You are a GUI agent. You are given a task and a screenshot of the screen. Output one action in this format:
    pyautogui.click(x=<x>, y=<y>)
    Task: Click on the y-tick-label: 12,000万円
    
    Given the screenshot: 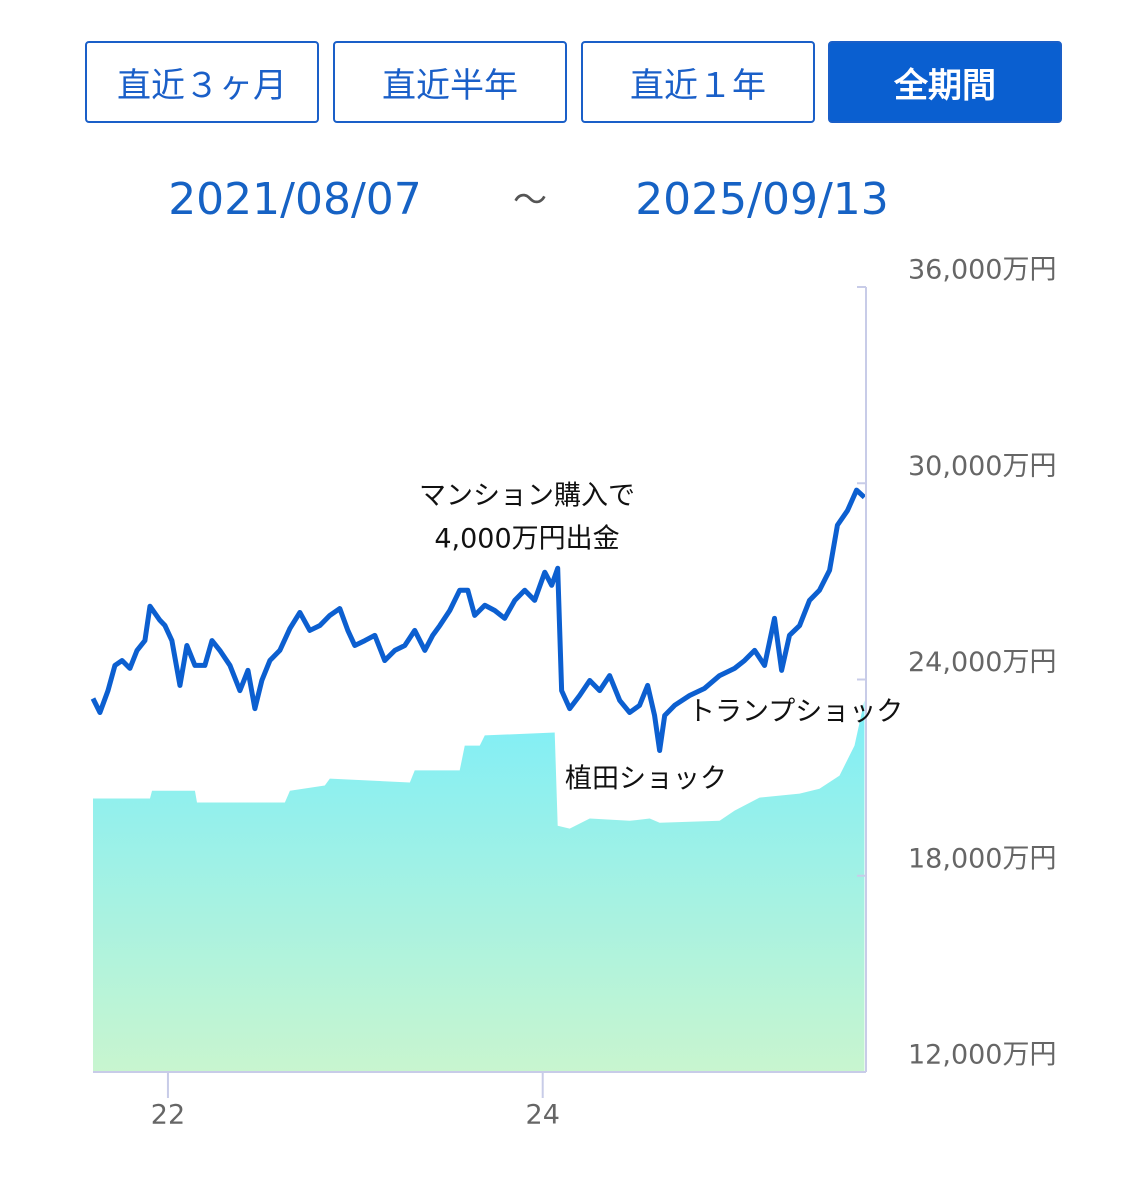 What is the action you would take?
    pyautogui.click(x=982, y=1055)
    